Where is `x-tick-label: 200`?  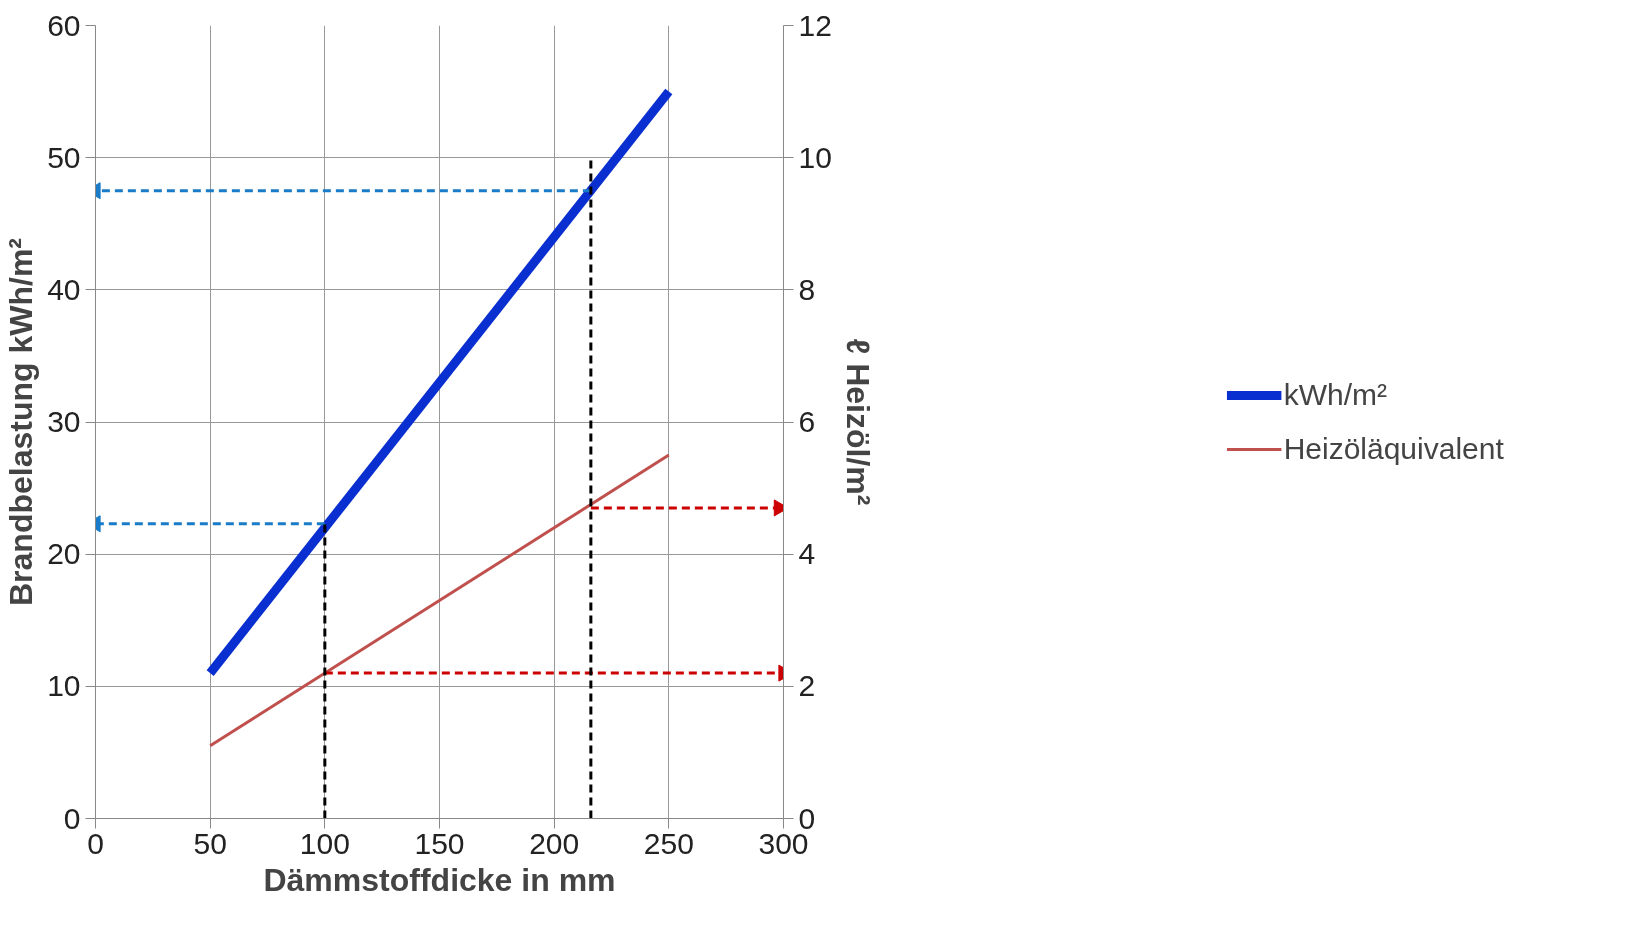
x-tick-label: 200 is located at coordinates (554, 843).